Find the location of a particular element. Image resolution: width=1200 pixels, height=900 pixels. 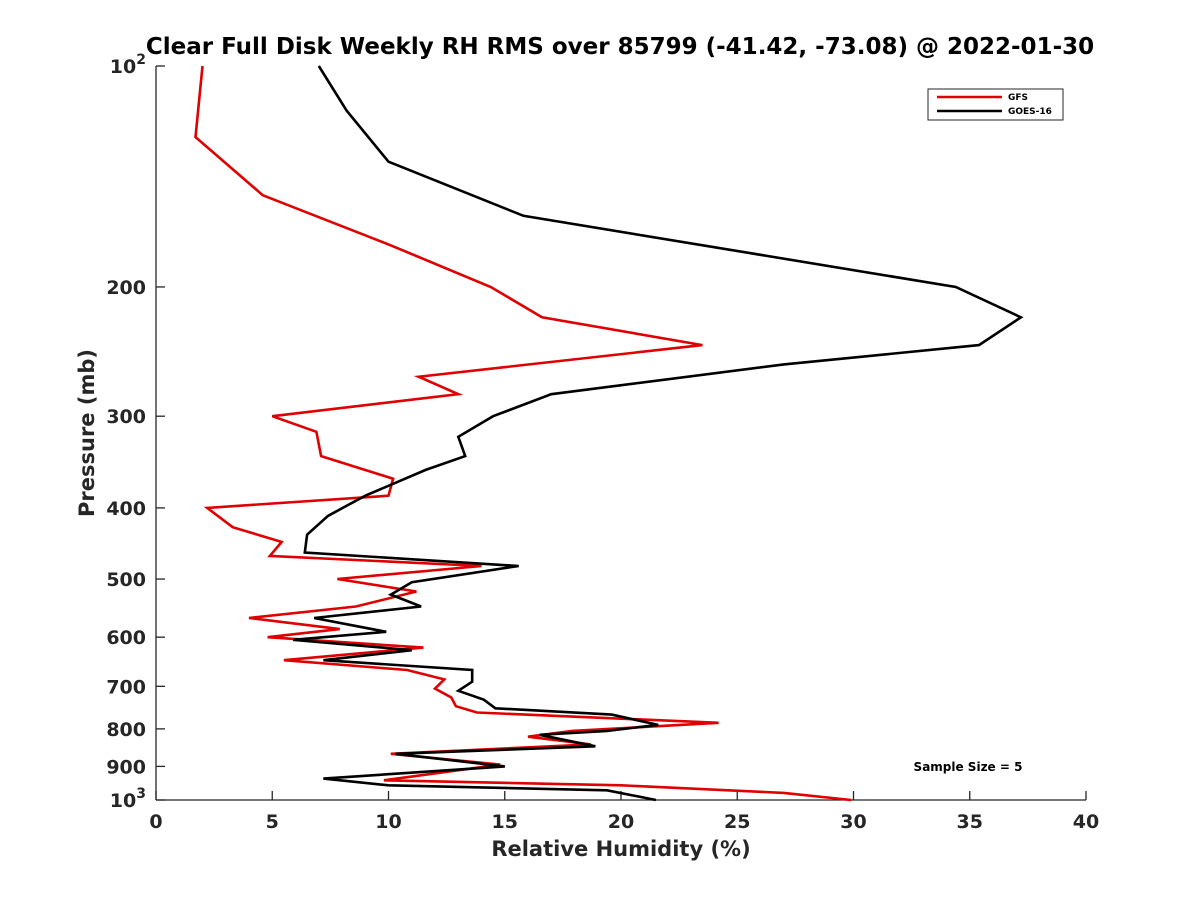

y-tick-label: 300 is located at coordinates (126, 417).